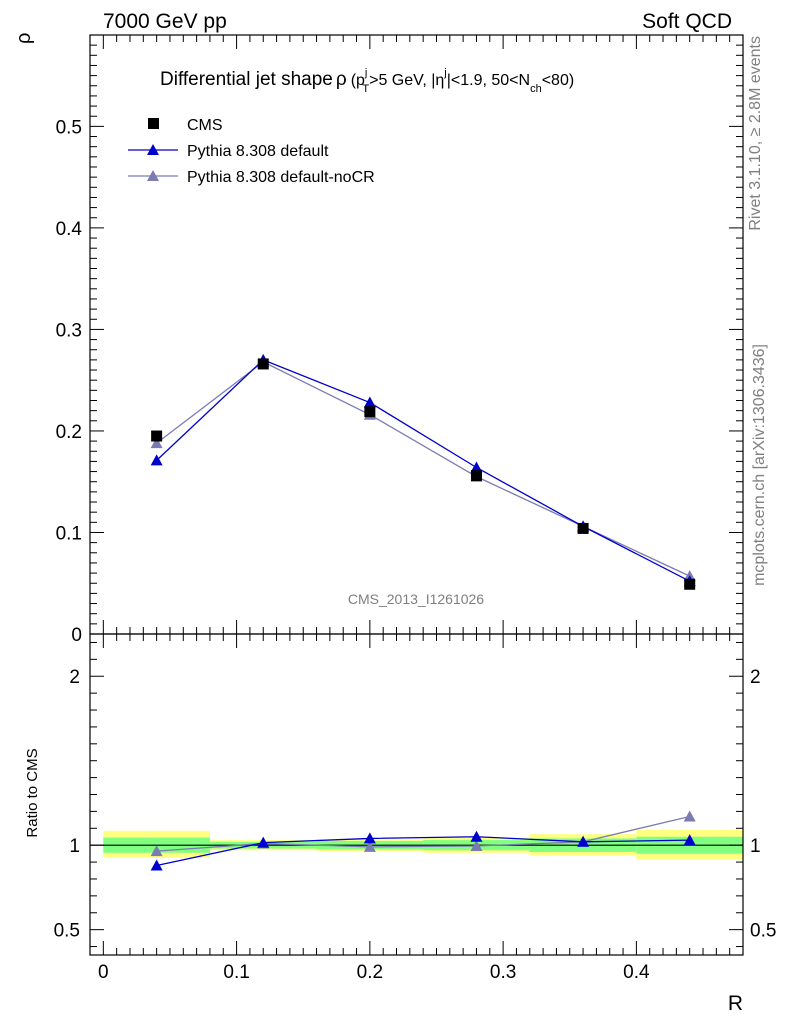  Describe the element at coordinates (205, 125) in the screenshot. I see `legend-label-cms: CMS` at that location.